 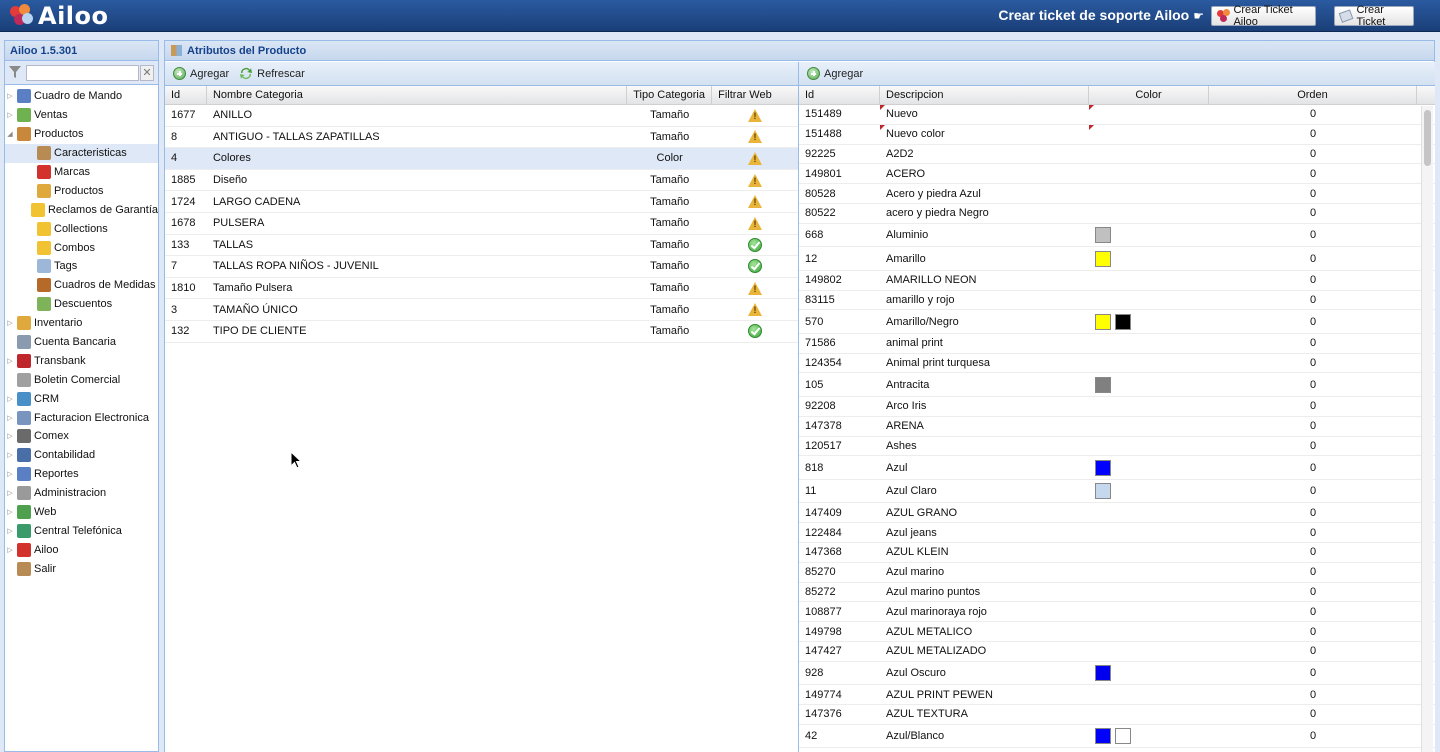 What do you see at coordinates (81, 134) in the screenshot?
I see `sidebar-item: ◢ Productos` at bounding box center [81, 134].